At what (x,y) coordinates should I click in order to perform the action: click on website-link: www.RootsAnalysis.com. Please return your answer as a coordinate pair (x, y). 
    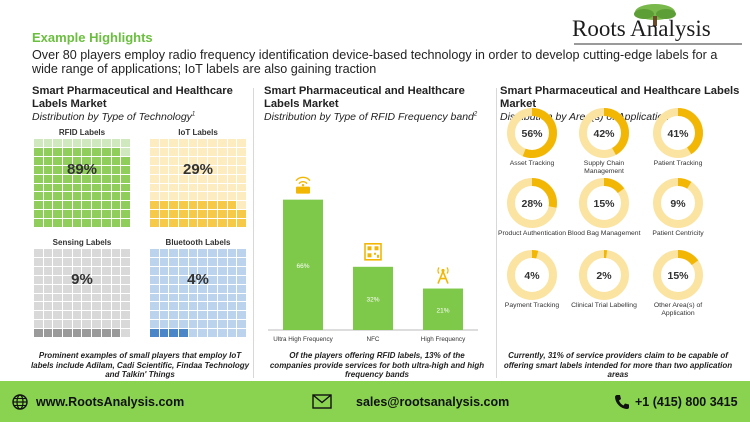
    Looking at the image, I should click on (98, 401).